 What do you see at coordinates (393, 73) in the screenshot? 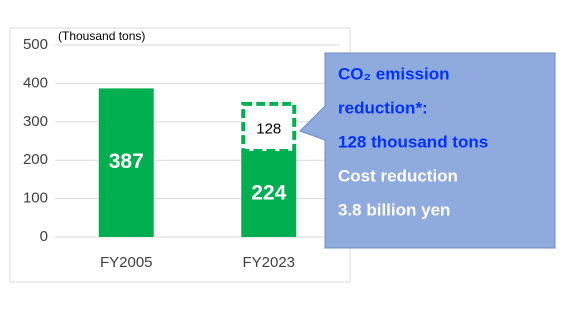
I see `callout-text: CO₂ emission` at bounding box center [393, 73].